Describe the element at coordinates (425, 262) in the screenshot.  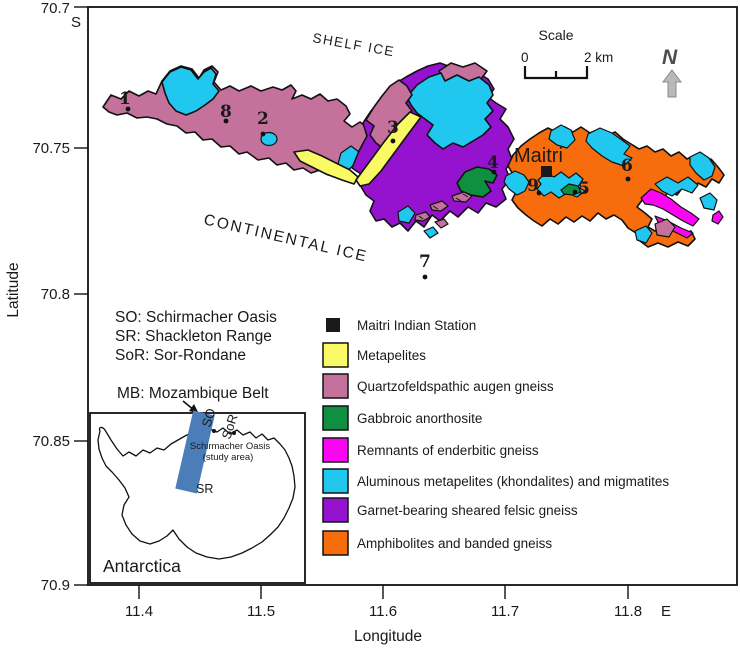
I see `sample-point-label-7: 7` at that location.